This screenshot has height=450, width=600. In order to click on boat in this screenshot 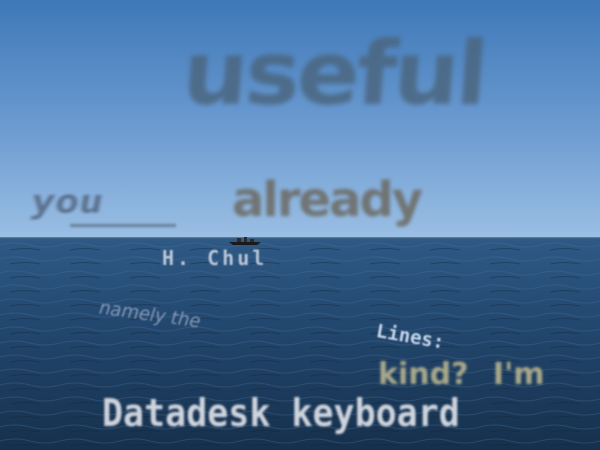, I will do `click(245, 241)`.